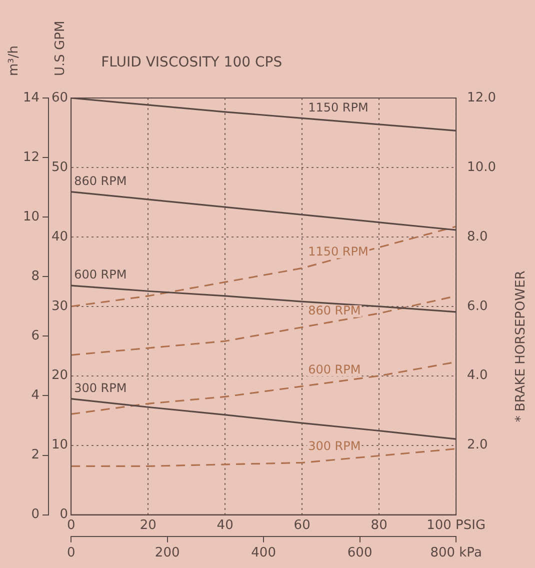 The height and width of the screenshot is (568, 535). I want to click on x2-tick-label: 600, so click(359, 553).